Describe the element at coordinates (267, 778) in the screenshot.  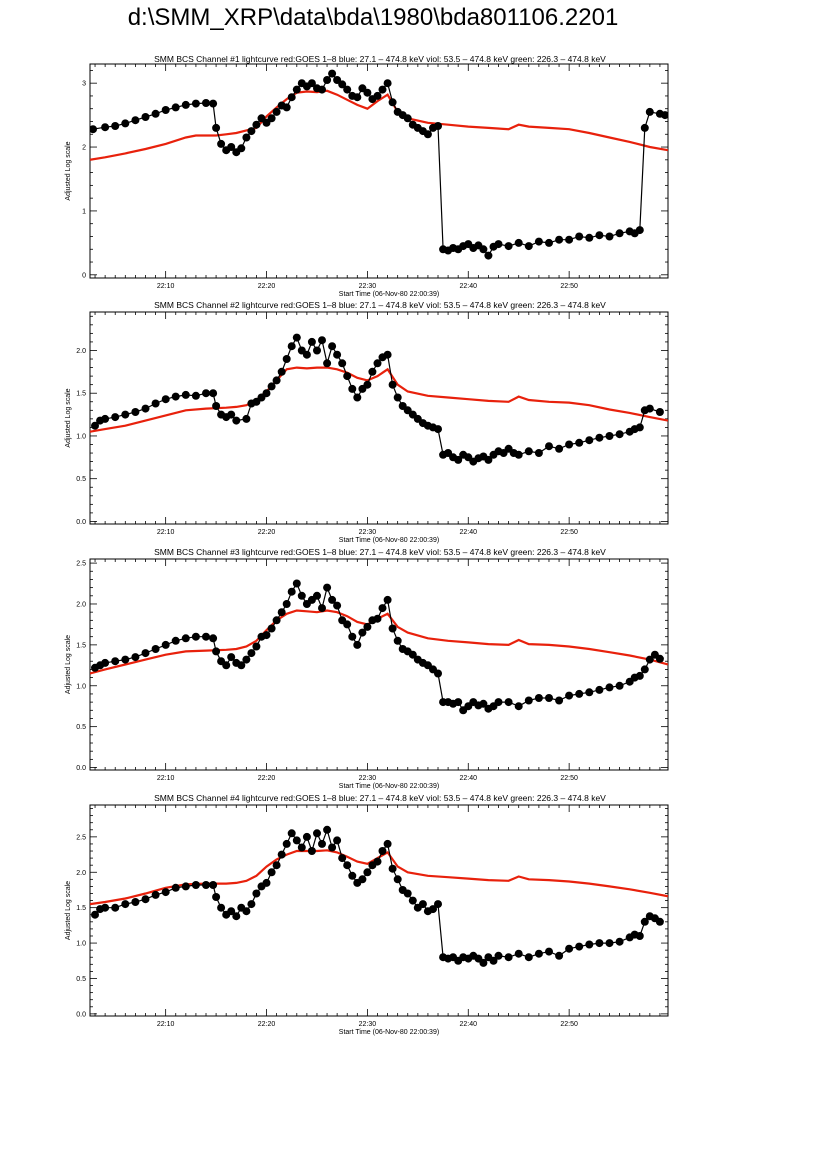
I see `x-tick-label: 22:20` at that location.